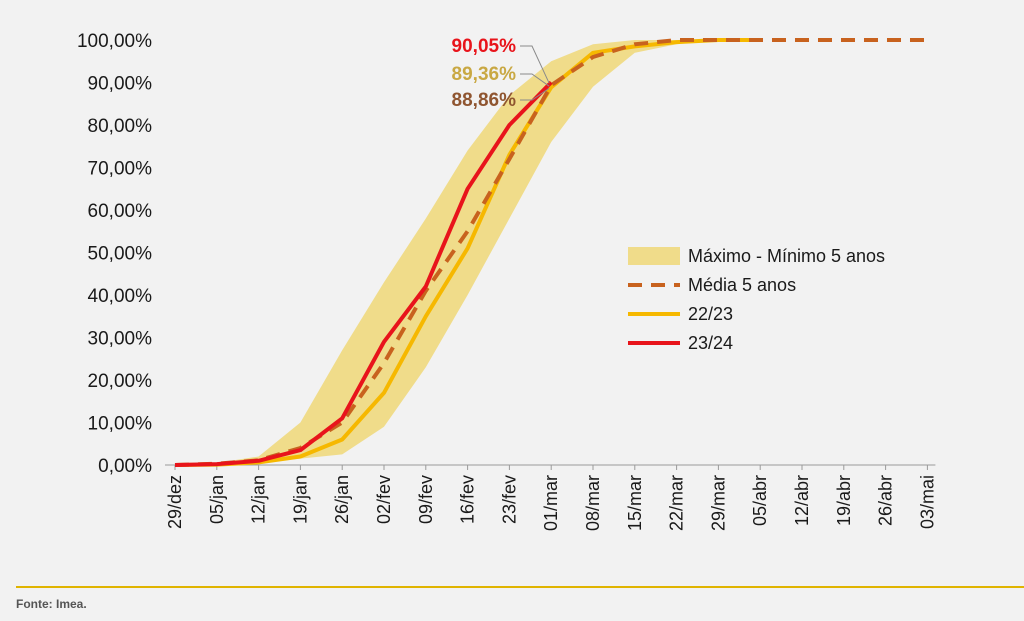 This screenshot has width=1024, height=621. I want to click on x-tick-label: 05/jan, so click(217, 499).